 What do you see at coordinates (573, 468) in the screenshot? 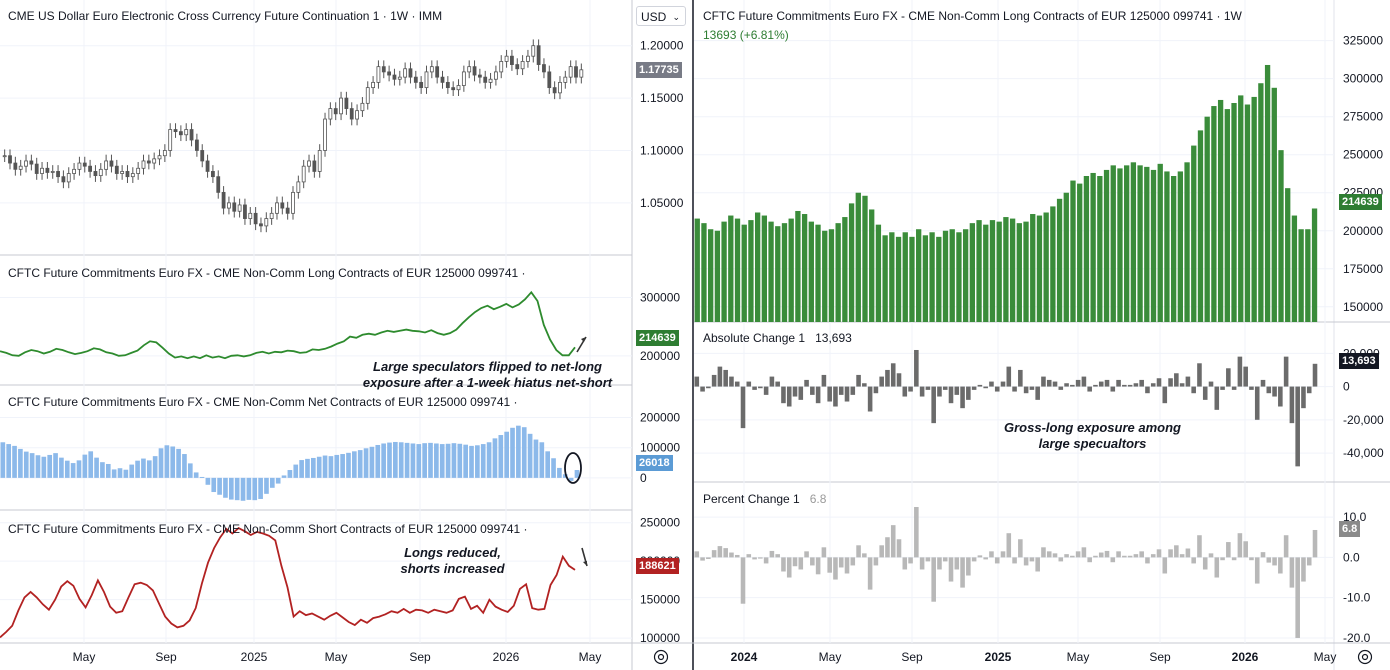
I see `annotation-circle` at bounding box center [573, 468].